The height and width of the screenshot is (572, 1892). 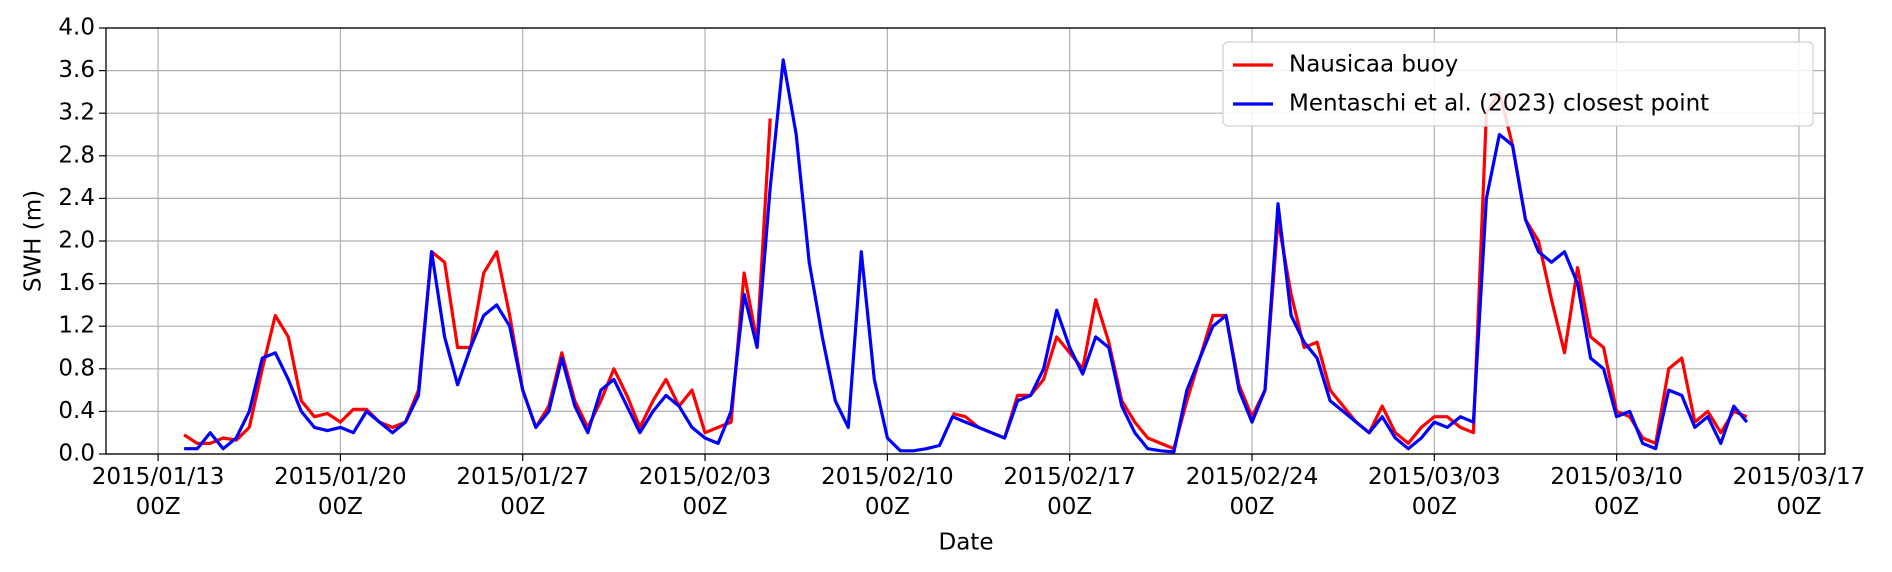 I want to click on y-tick-label: 2.4, so click(x=76, y=198).